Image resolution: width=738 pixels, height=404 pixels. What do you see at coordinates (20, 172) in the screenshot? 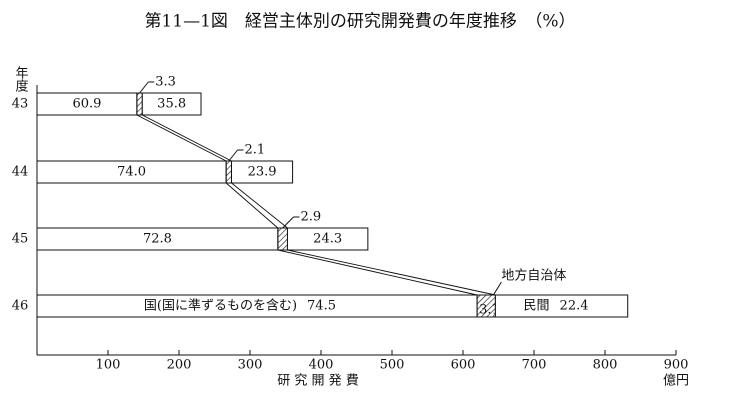
I see `y-tick-label: 44` at bounding box center [20, 172].